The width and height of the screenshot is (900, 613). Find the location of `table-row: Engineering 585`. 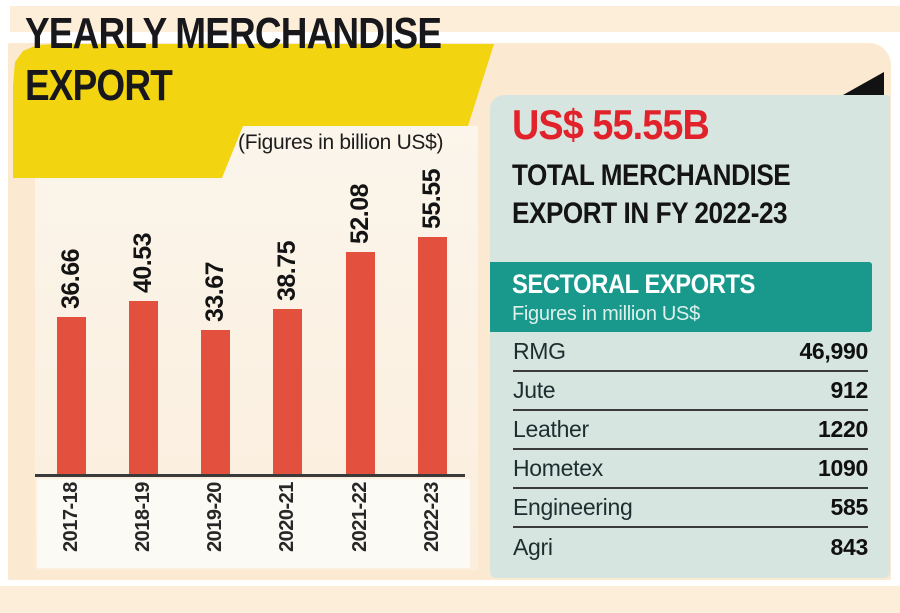

table-row: Engineering 585 is located at coordinates (690, 508).